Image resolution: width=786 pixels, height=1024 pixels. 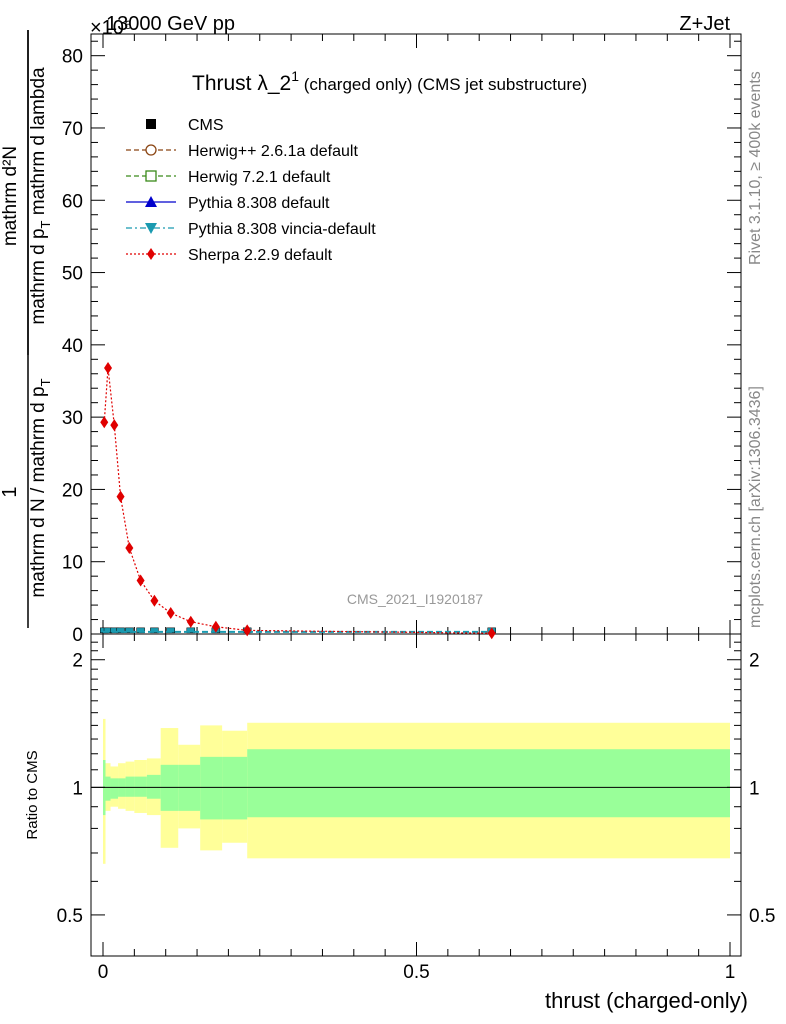 I want to click on legend-marker-diamond, so click(x=151, y=254).